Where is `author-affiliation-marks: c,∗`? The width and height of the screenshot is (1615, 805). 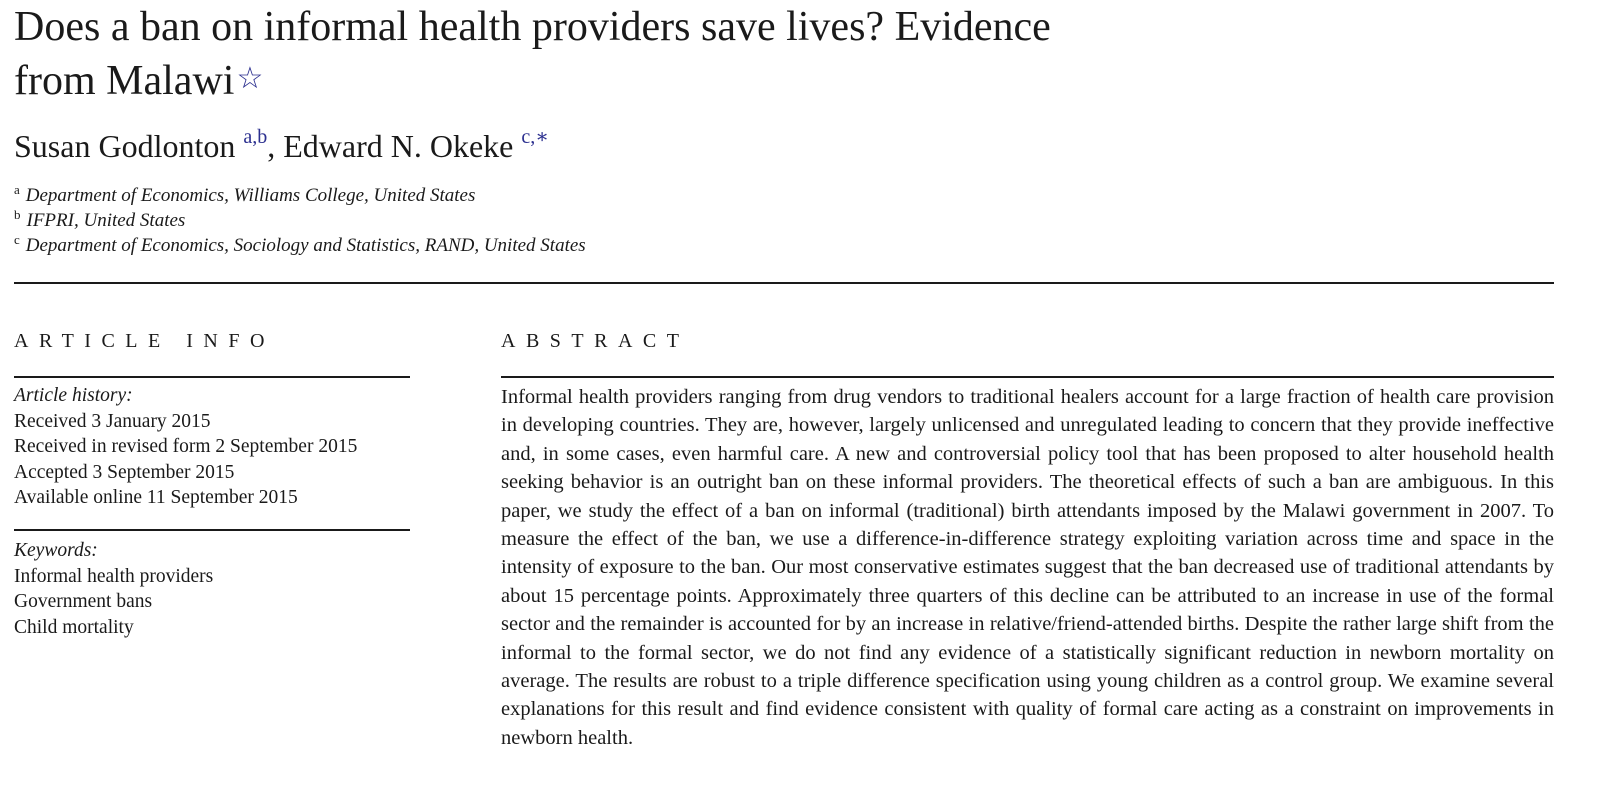
author-affiliation-marks: c,∗ is located at coordinates (535, 137).